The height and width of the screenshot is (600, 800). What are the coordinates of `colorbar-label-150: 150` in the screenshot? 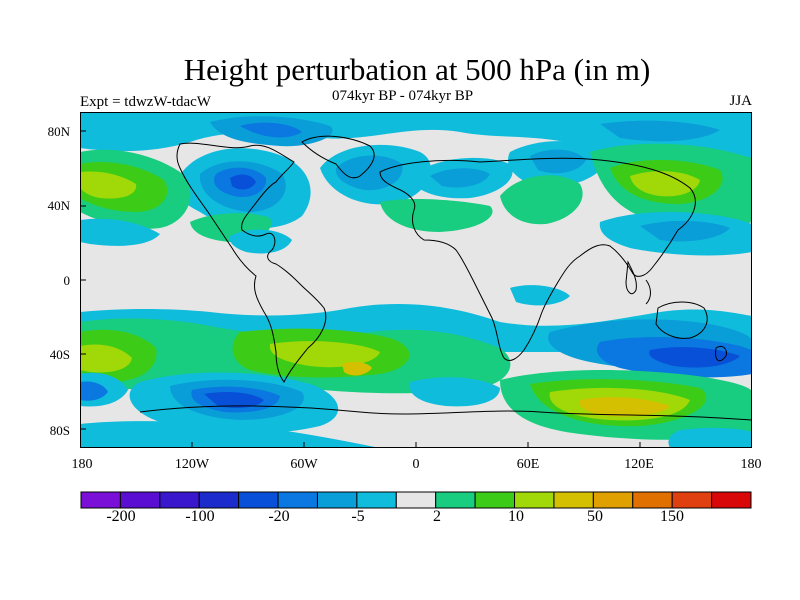 It's located at (672, 516).